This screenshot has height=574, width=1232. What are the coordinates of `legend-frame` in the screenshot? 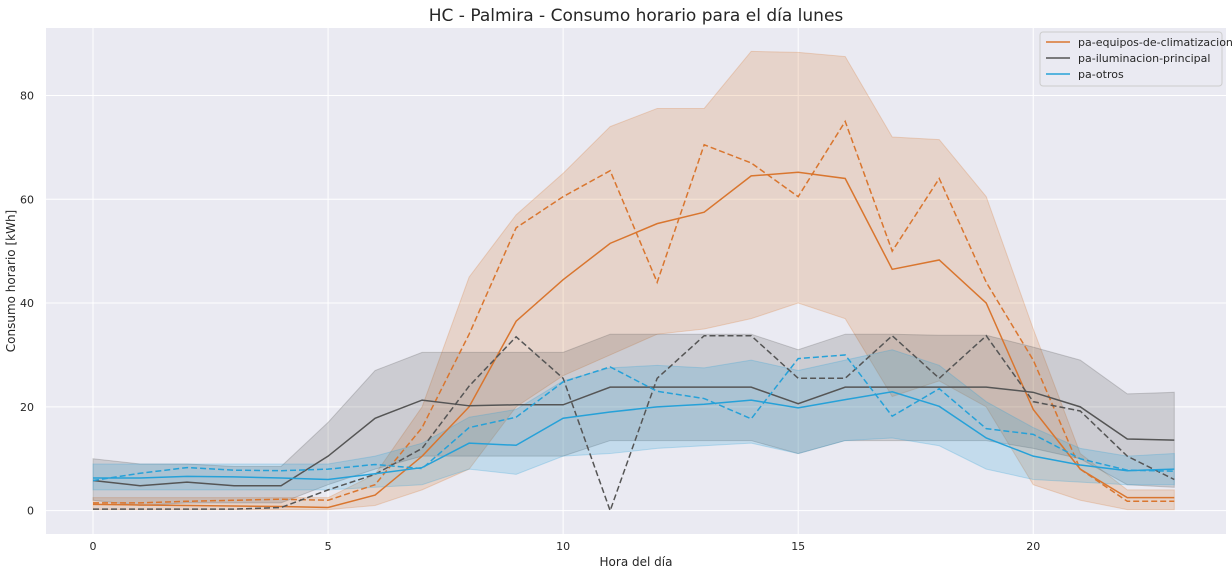 It's located at (1131, 59).